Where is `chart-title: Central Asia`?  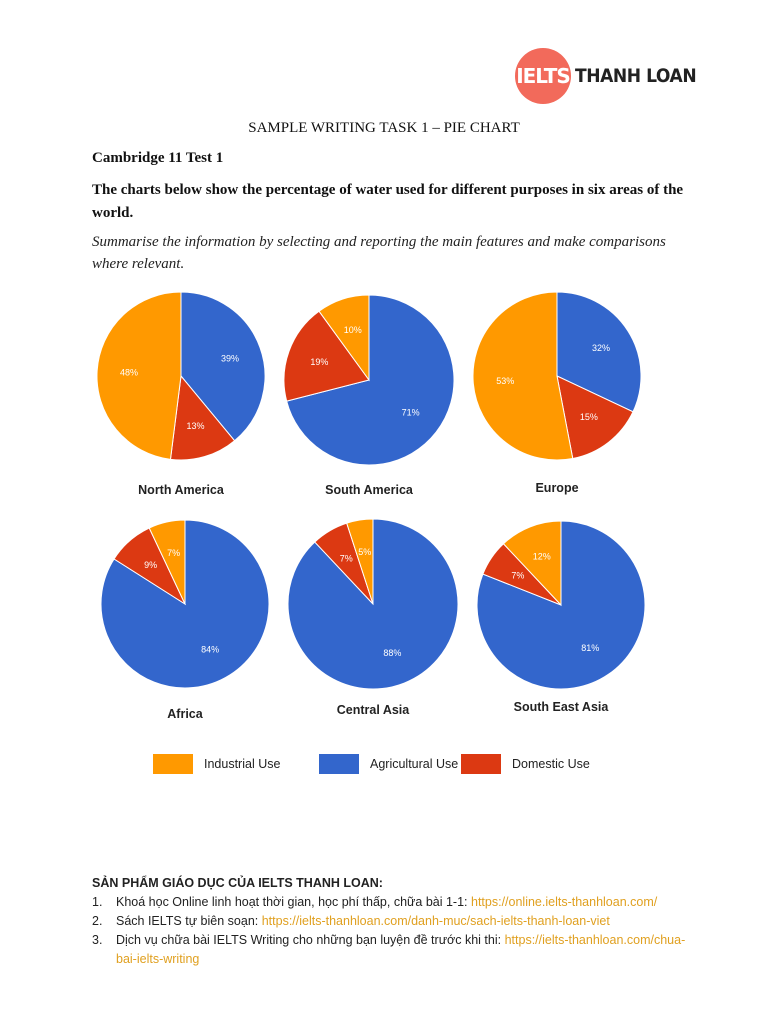 chart-title: Central Asia is located at coordinates (374, 710).